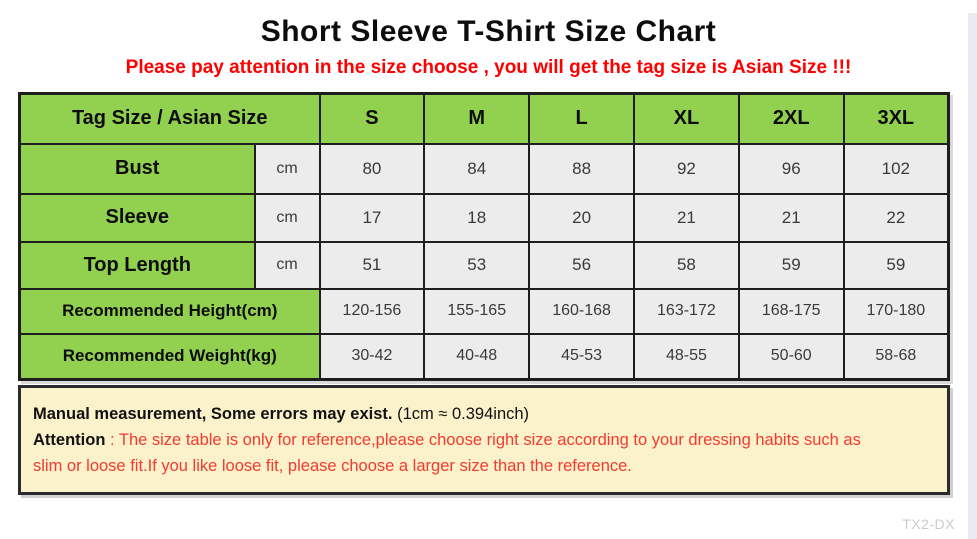  What do you see at coordinates (896, 118) in the screenshot?
I see `col-header-3xl: 3XL` at bounding box center [896, 118].